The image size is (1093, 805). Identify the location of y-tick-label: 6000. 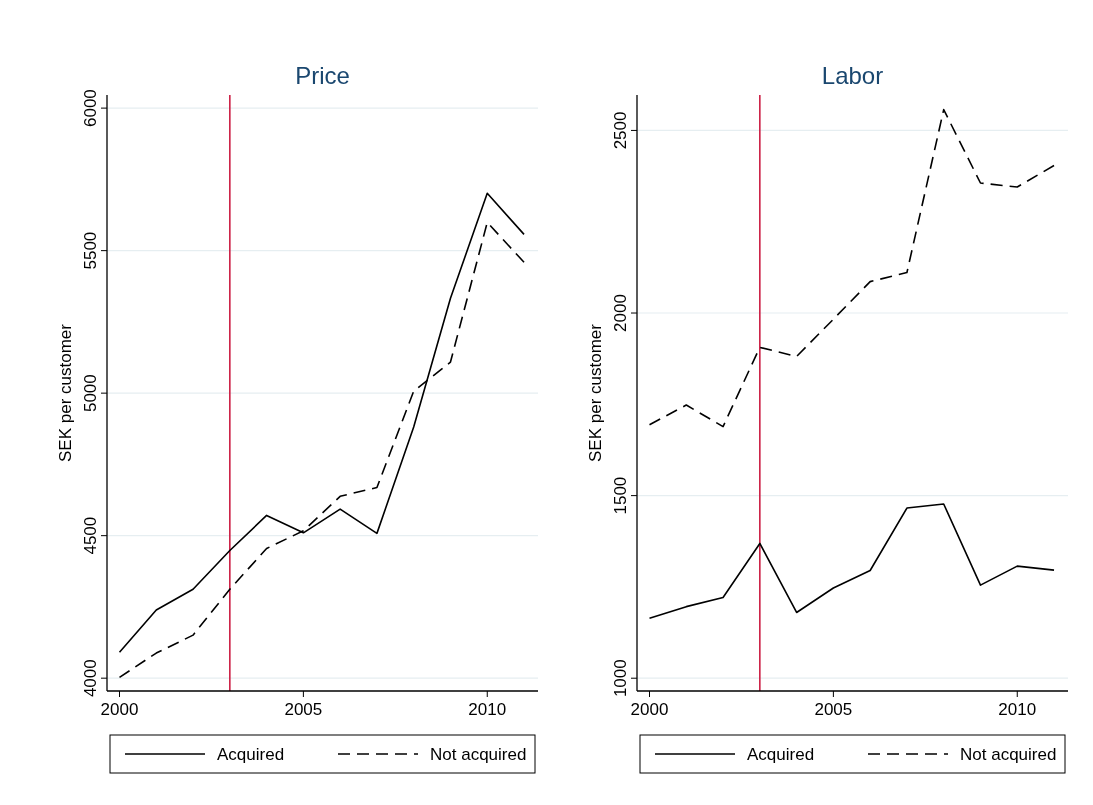
(90, 108).